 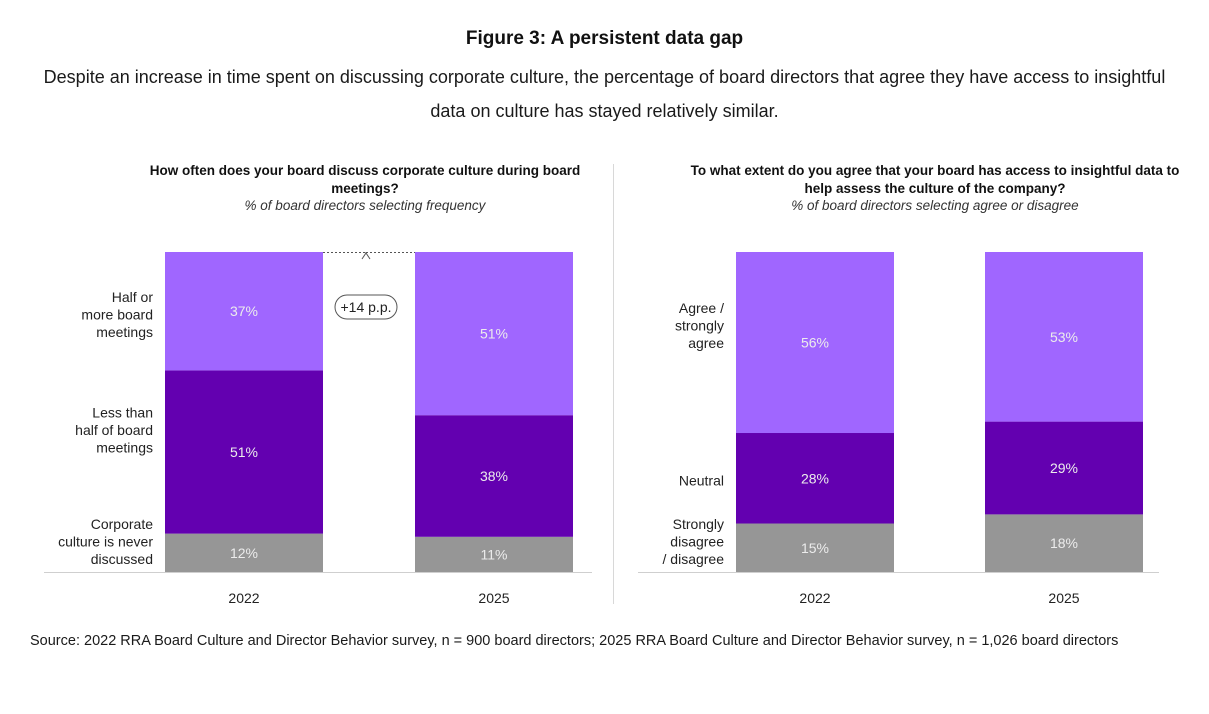 What do you see at coordinates (697, 542) in the screenshot?
I see `legend-label-line: disagree` at bounding box center [697, 542].